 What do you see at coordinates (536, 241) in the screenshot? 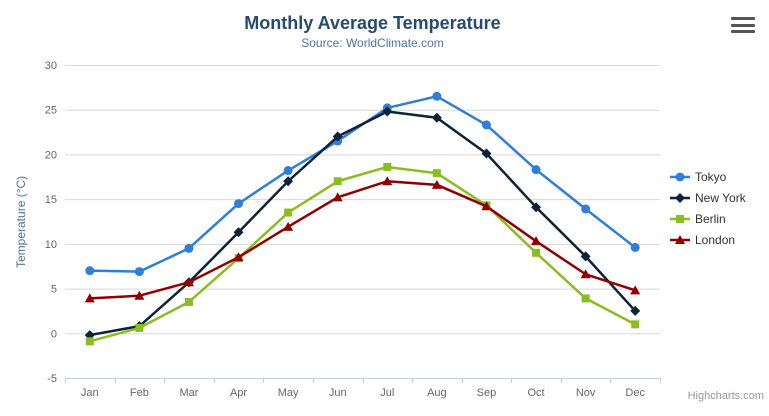
I see `data-point-london-Oct` at bounding box center [536, 241].